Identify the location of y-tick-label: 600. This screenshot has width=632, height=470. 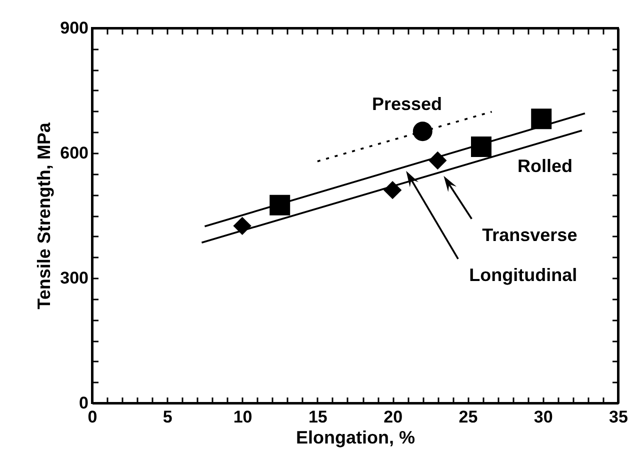
(74, 153).